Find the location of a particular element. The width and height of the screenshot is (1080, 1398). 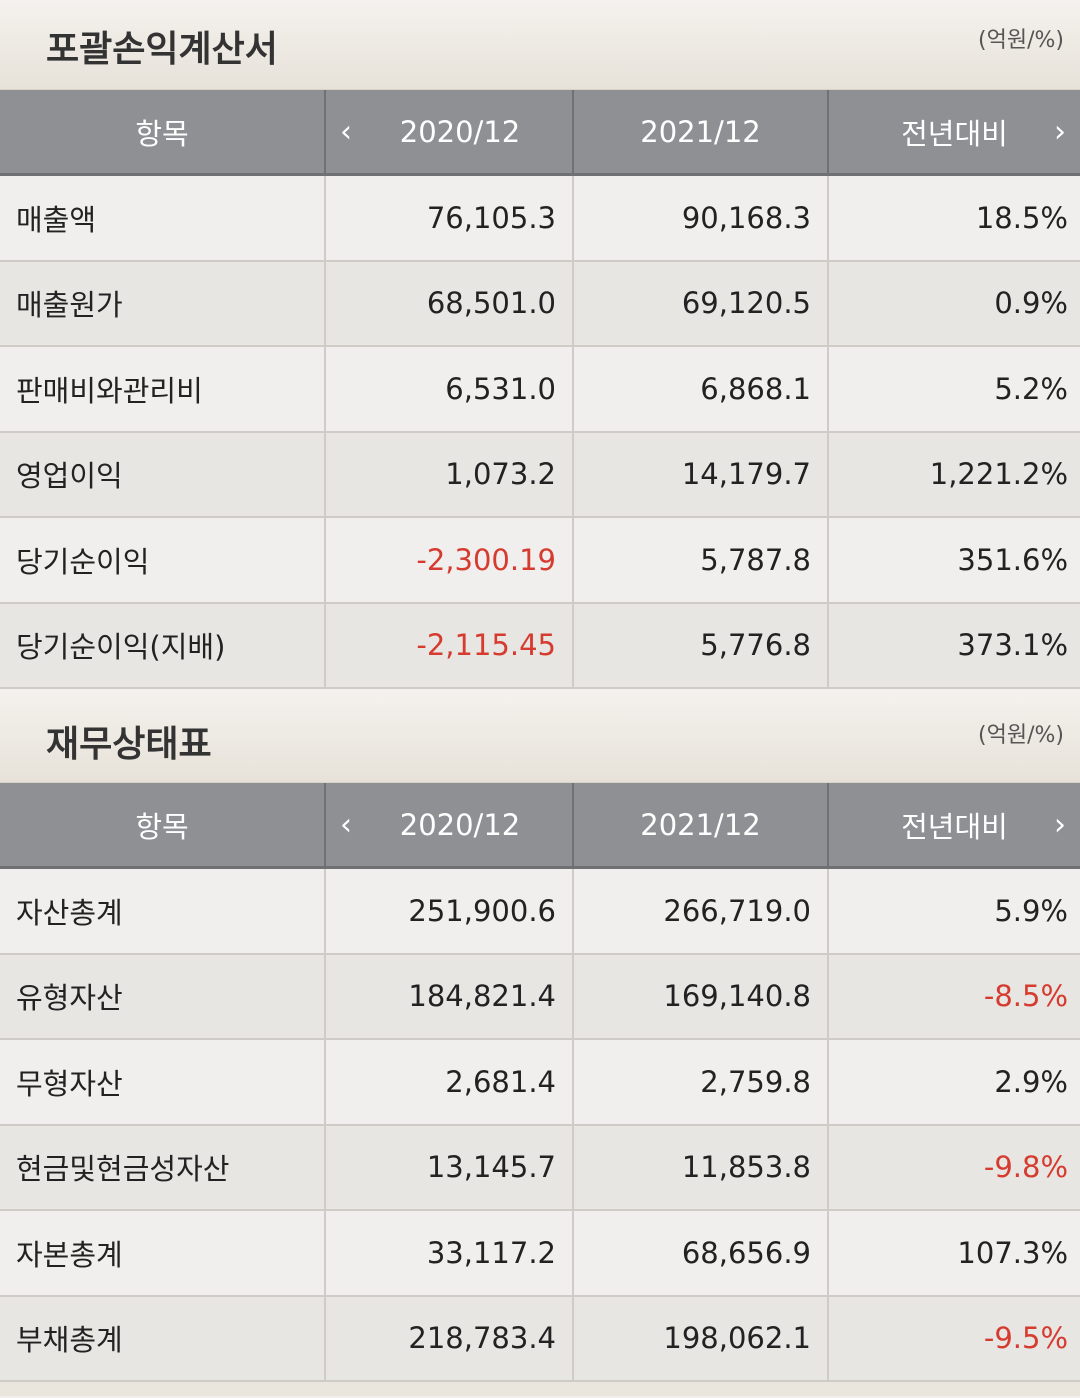

row-value-yoy: -9.5% is located at coordinates (1025, 1338).